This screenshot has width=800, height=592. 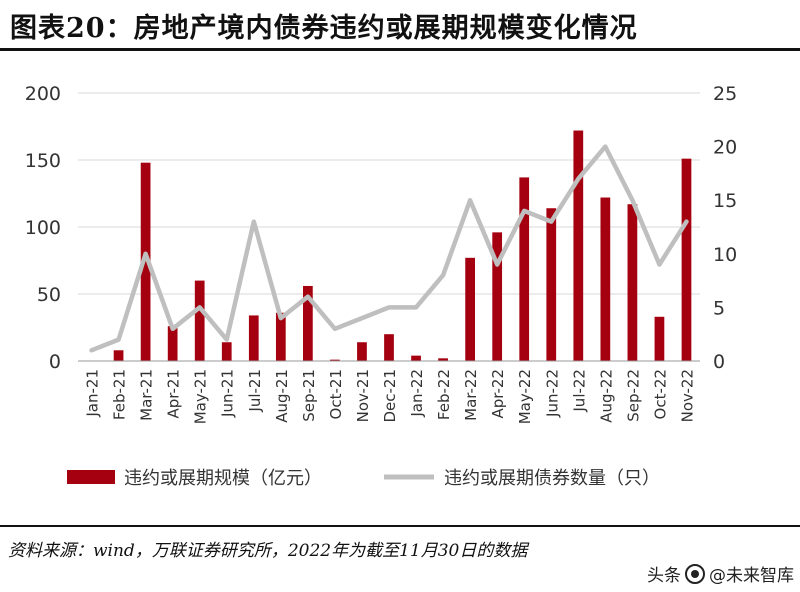 What do you see at coordinates (174, 394) in the screenshot?
I see `x-tick-label: Apr-21` at bounding box center [174, 394].